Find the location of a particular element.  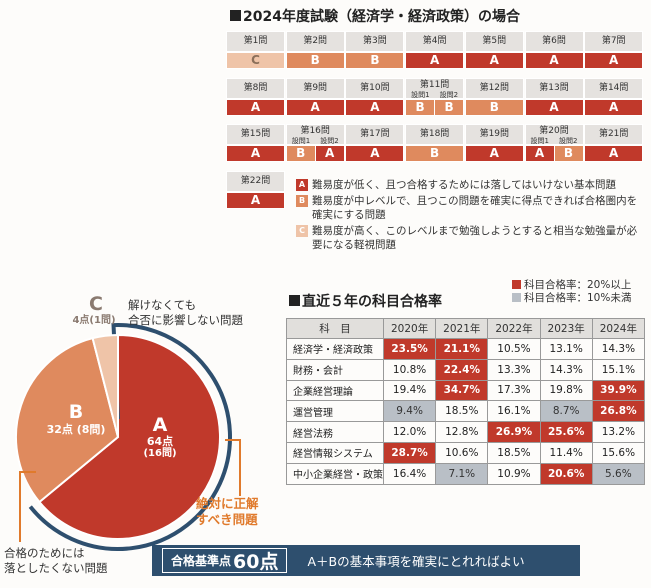

question-label: 第11問 設問1 設問2 is located at coordinates (435, 88).